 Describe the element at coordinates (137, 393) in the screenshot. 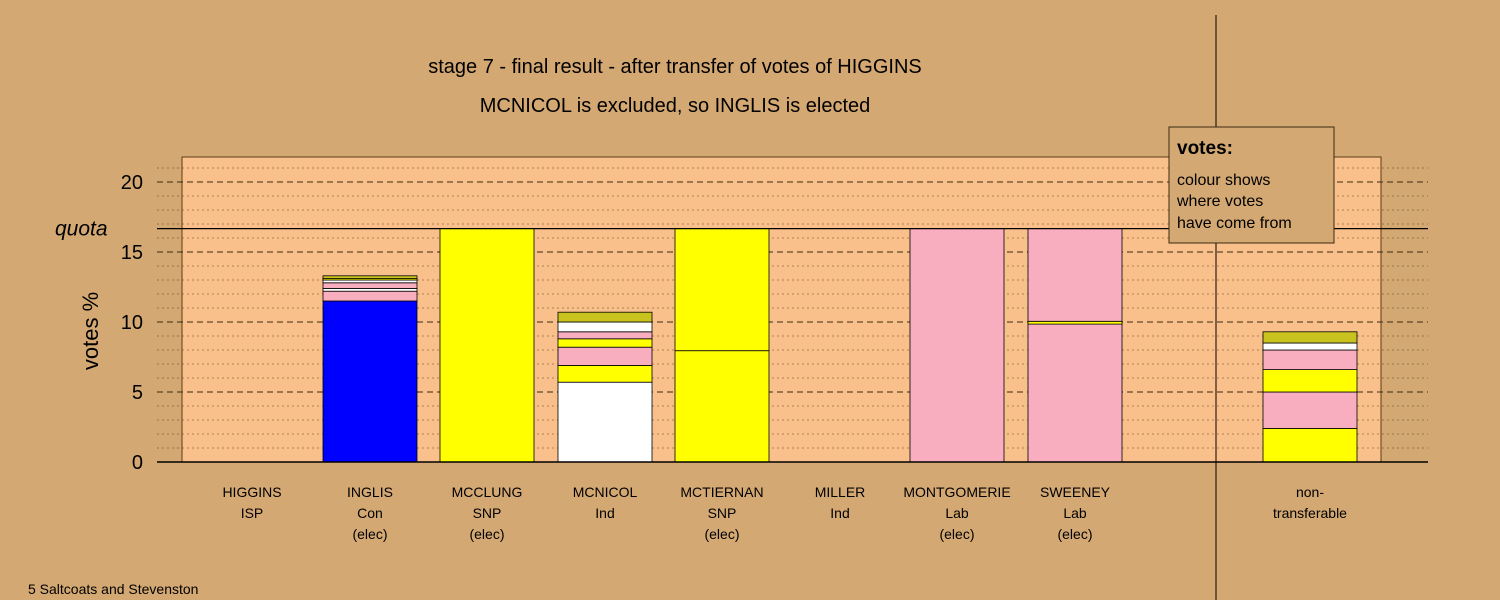

I see `y-tick-label: 5` at that location.